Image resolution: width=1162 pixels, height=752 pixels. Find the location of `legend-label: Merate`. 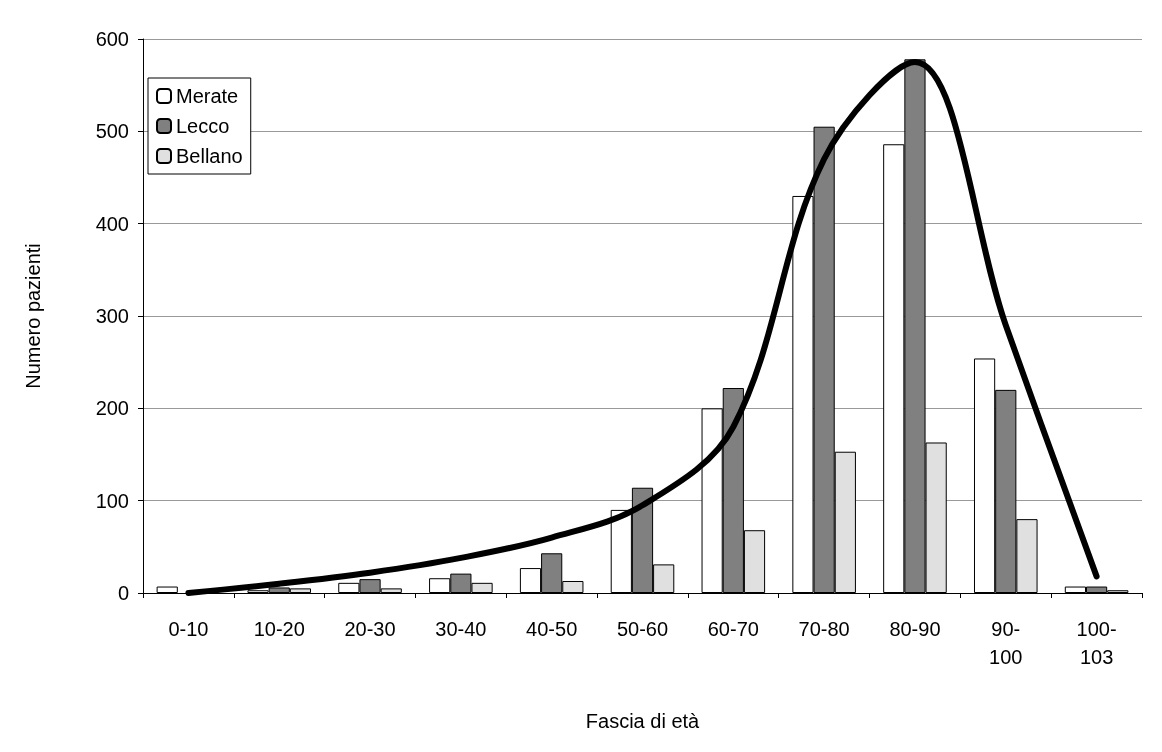

legend-label: Merate is located at coordinates (207, 96).